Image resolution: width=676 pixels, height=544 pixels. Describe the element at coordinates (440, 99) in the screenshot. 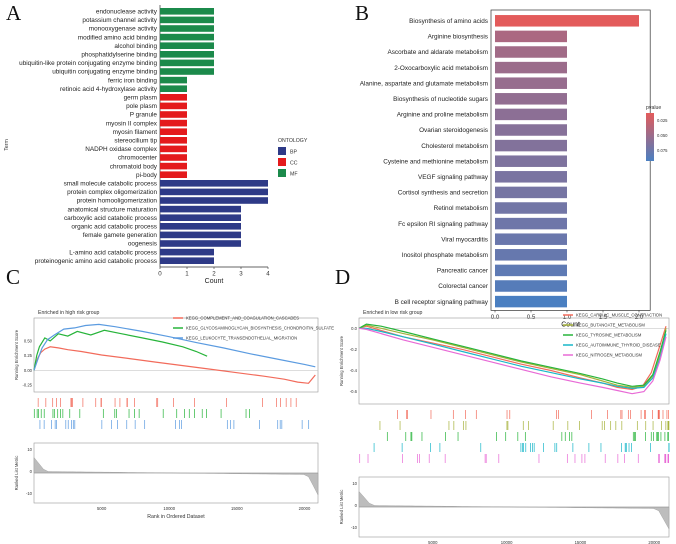

I see `b-pathway-label: Biosynthesis of nucleotide sugars` at that location.